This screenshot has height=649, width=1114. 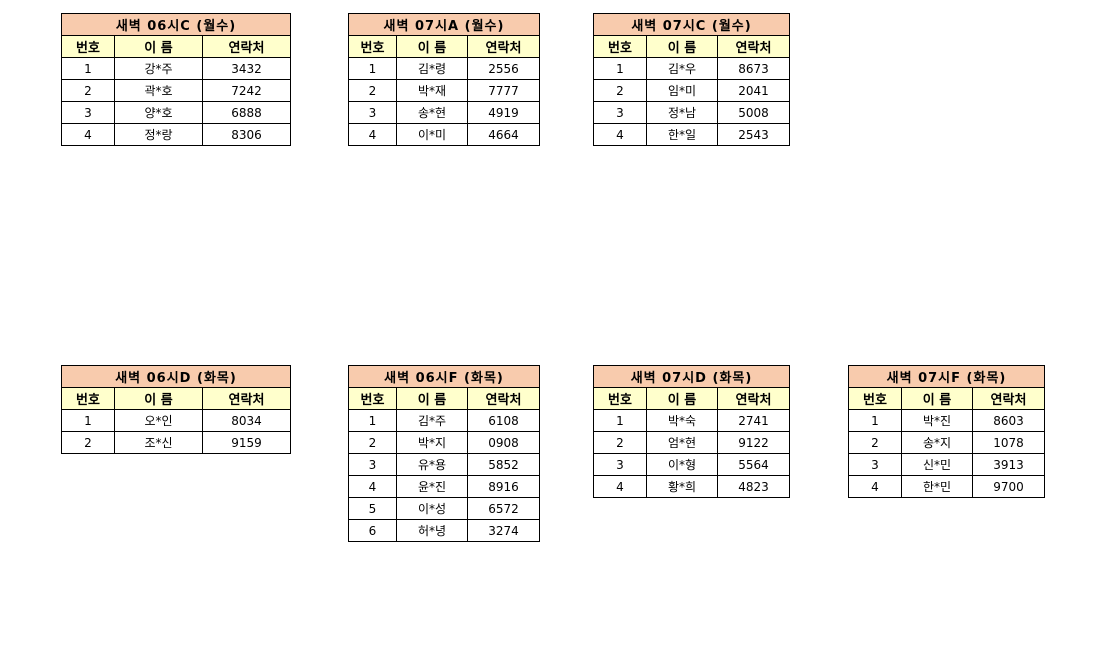 I want to click on cell-contact: 5852, so click(x=503, y=464).